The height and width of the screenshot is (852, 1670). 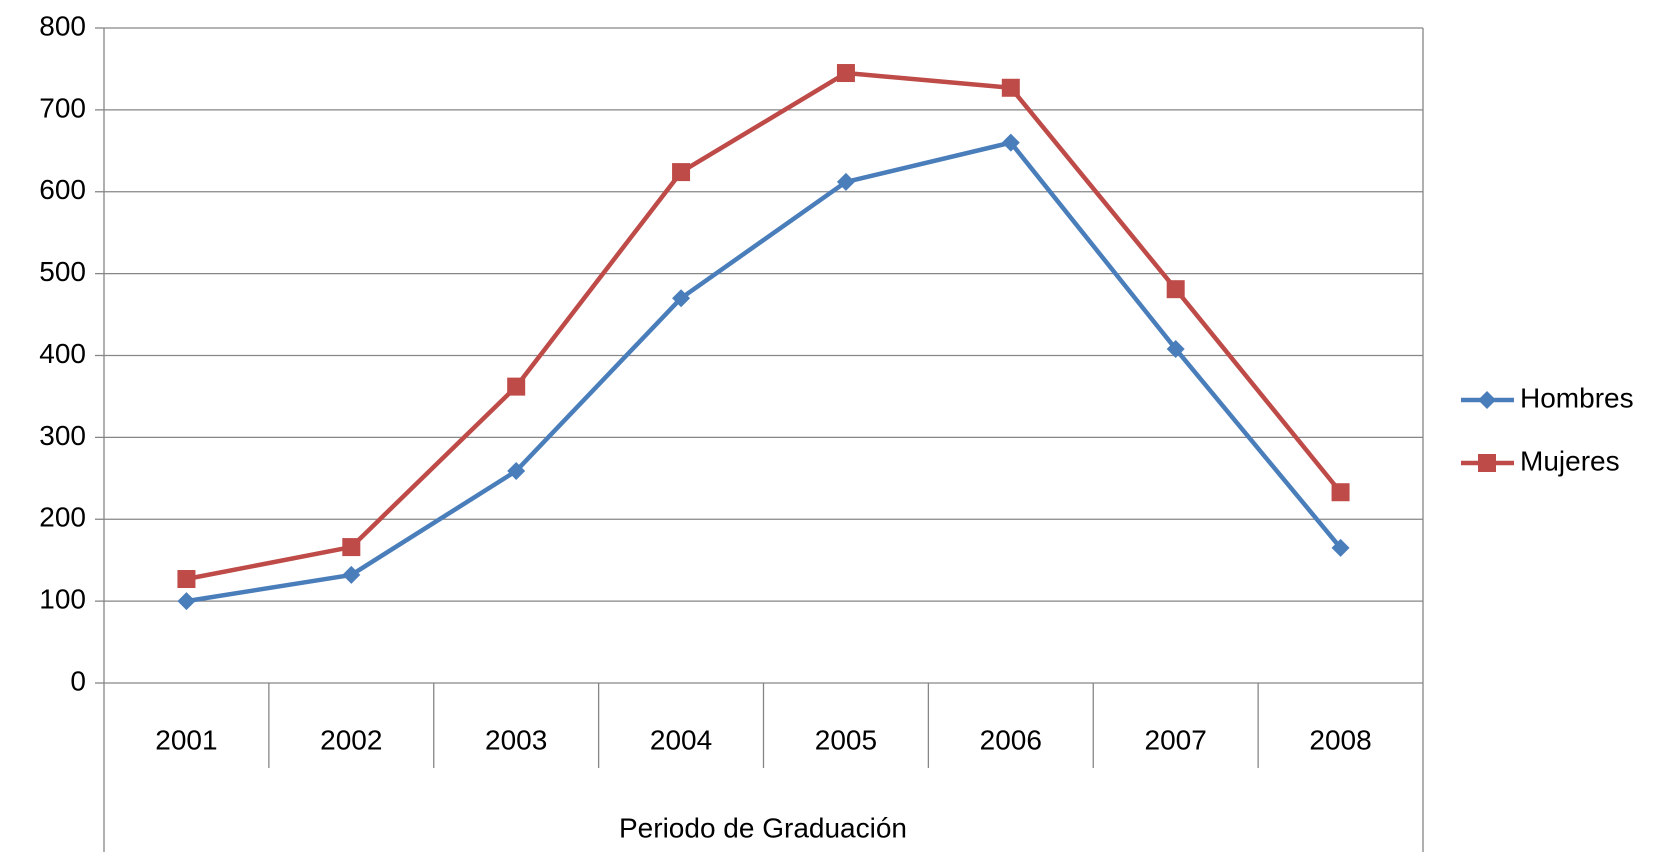 What do you see at coordinates (1011, 739) in the screenshot?
I see `x-tick-label: 2006` at bounding box center [1011, 739].